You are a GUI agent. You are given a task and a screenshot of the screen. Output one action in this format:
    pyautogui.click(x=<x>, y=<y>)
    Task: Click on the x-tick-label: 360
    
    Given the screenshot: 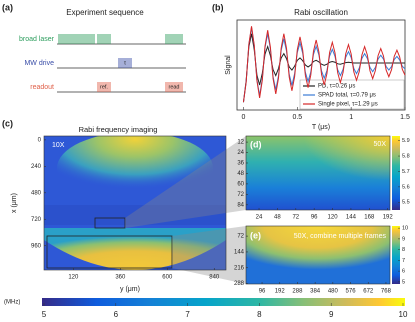 What is the action you would take?
    pyautogui.click(x=120, y=278)
    